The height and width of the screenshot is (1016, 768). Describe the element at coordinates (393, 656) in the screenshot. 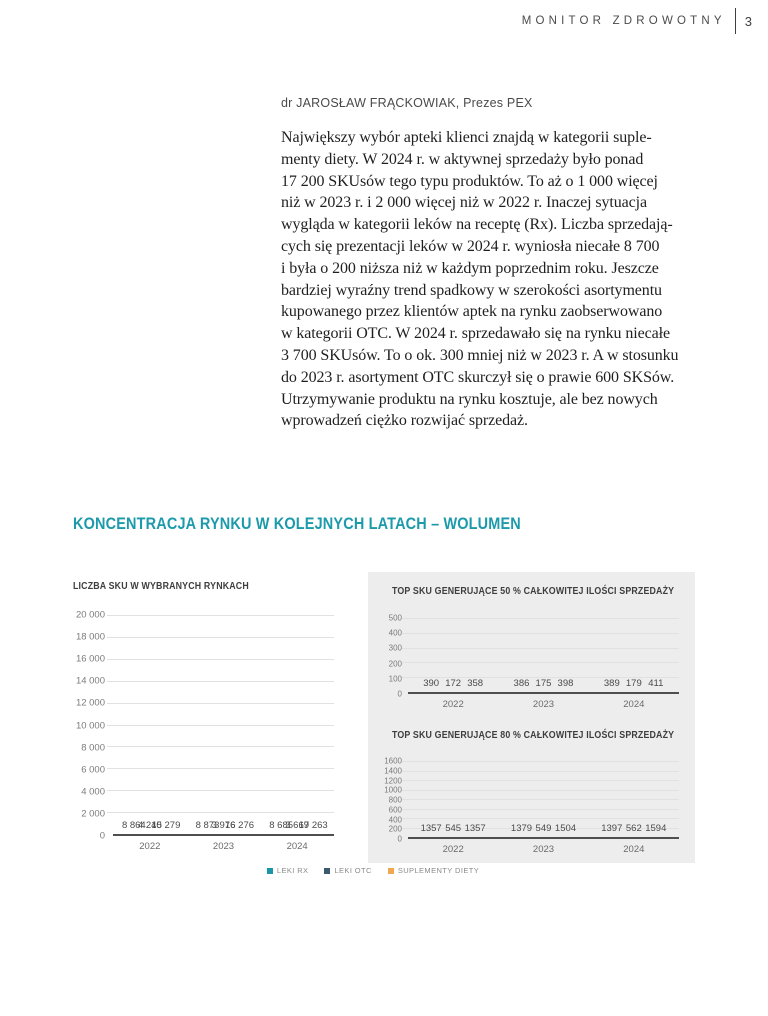

I see `y-axis: 500 400 300 200 100 0` at that location.